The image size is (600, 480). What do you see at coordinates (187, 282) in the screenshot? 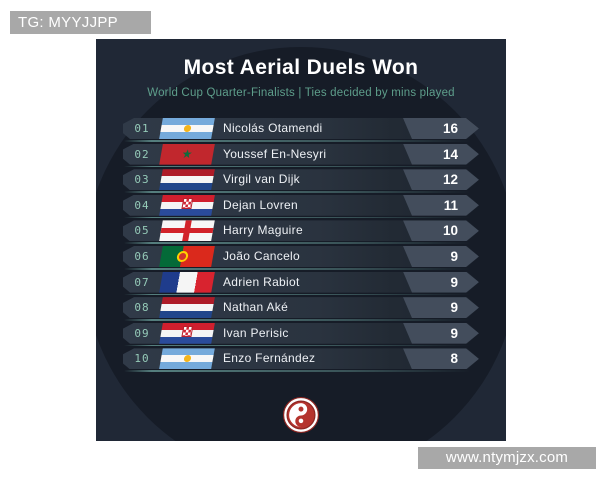
I see `flag-france-icon` at bounding box center [187, 282].